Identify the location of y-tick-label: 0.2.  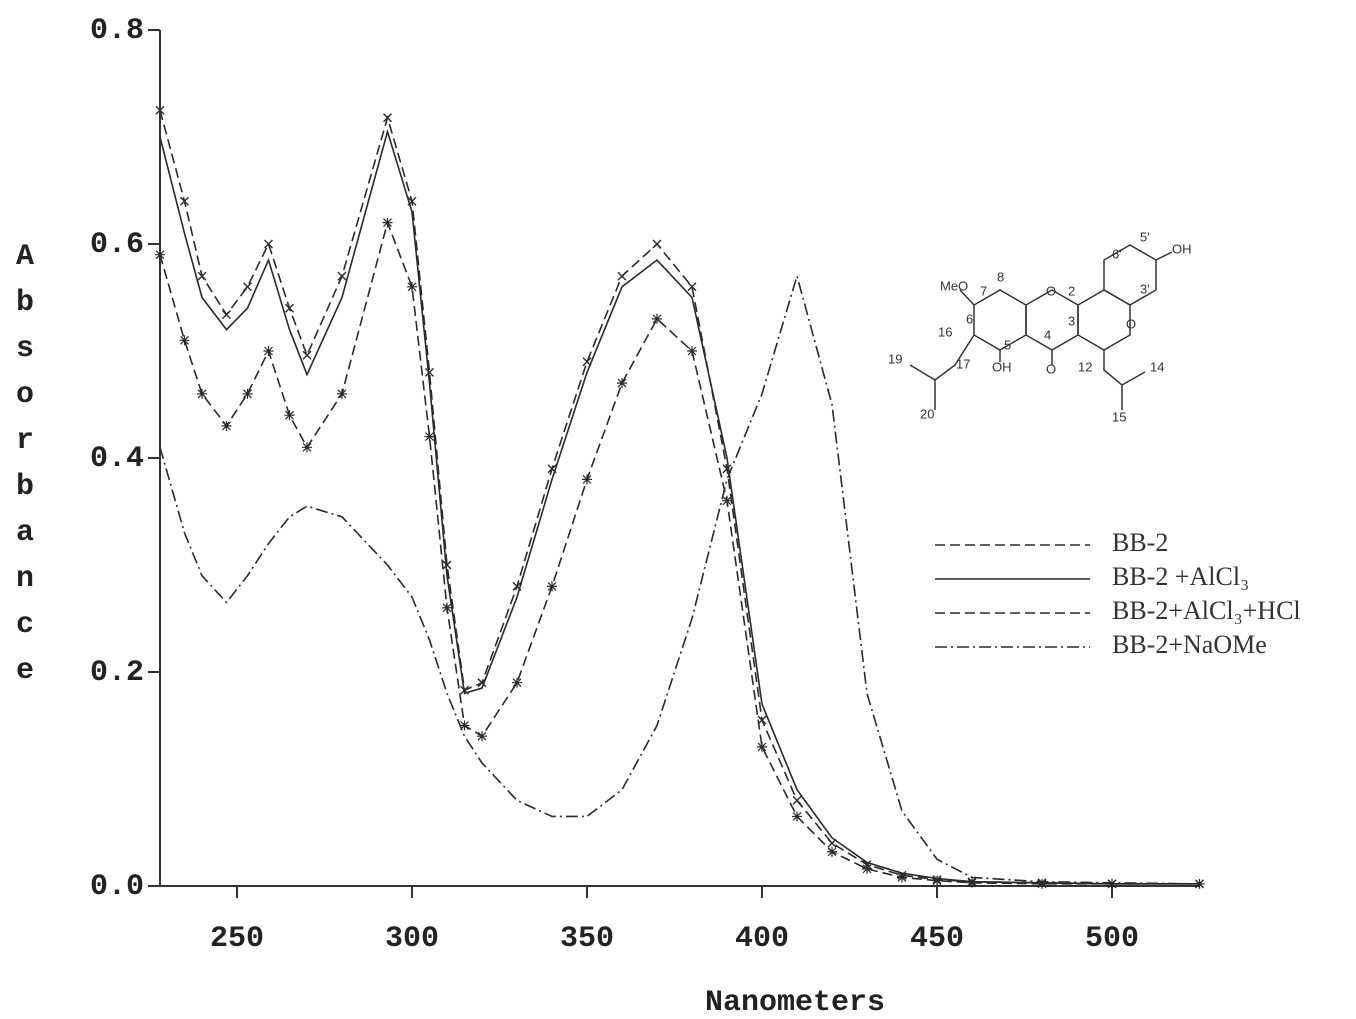
(117, 673).